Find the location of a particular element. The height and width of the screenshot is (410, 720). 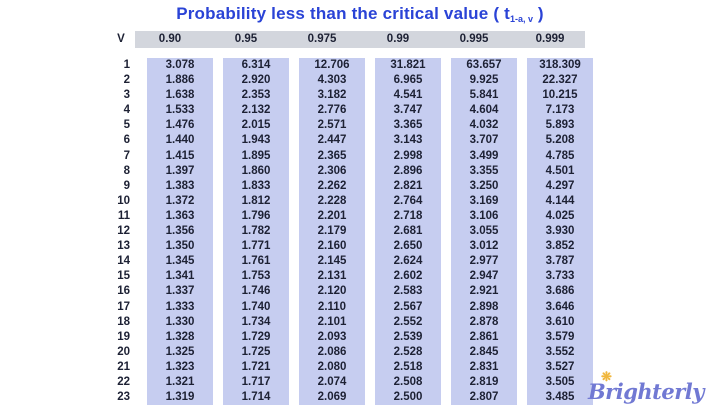

row-label: 6 is located at coordinates (126, 140).